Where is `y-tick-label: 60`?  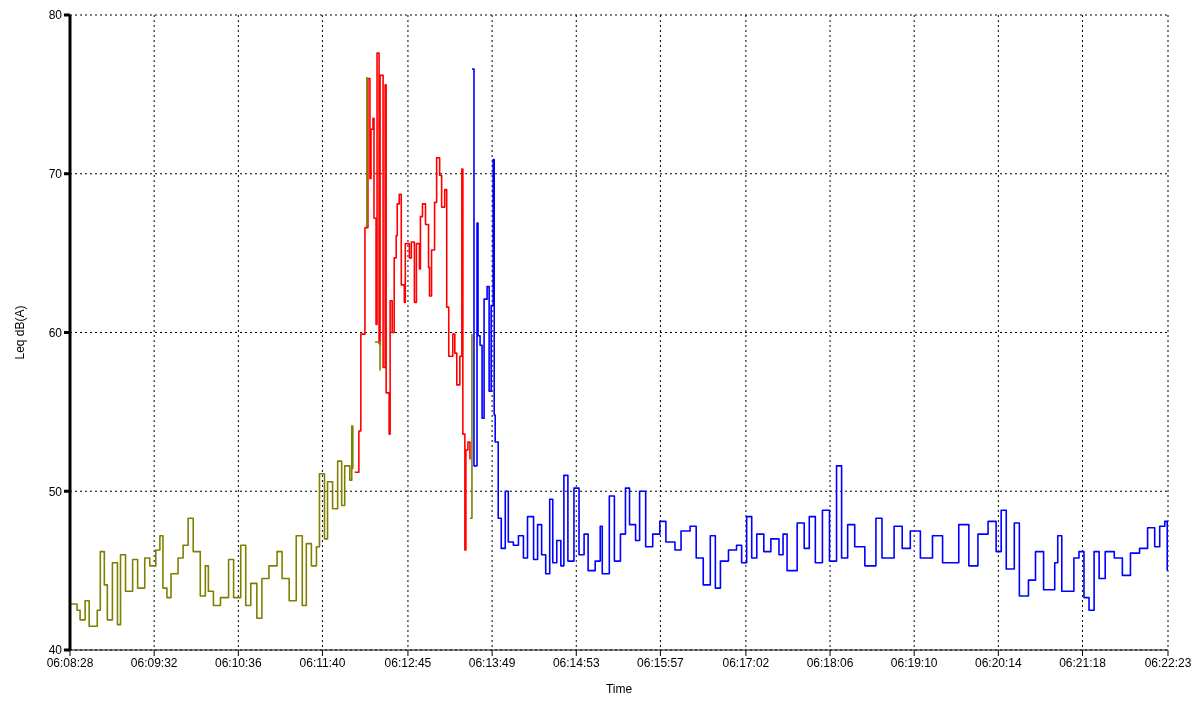 y-tick-label: 60 is located at coordinates (55, 332).